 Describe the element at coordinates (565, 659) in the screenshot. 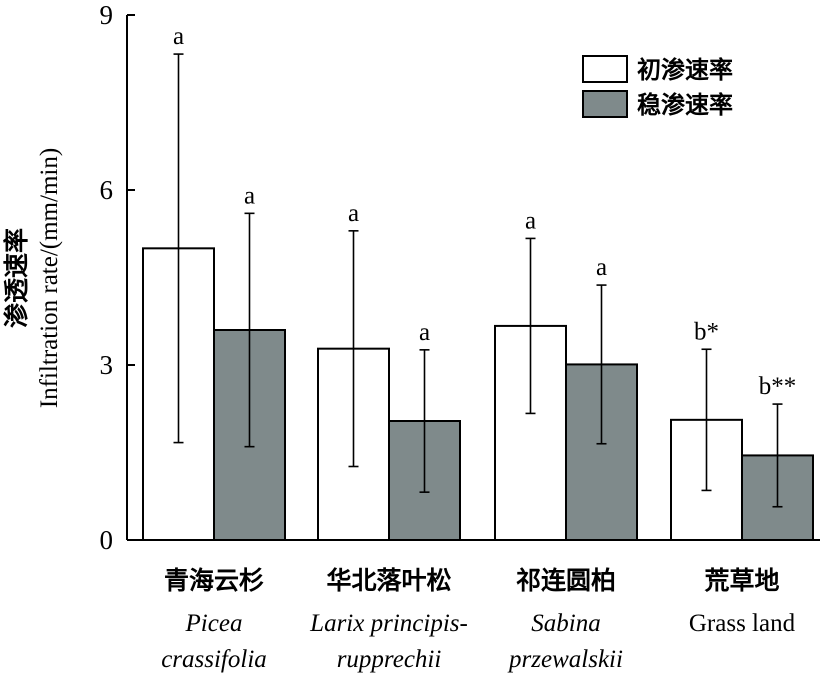

I see `category-label-latin: przewalskii` at that location.